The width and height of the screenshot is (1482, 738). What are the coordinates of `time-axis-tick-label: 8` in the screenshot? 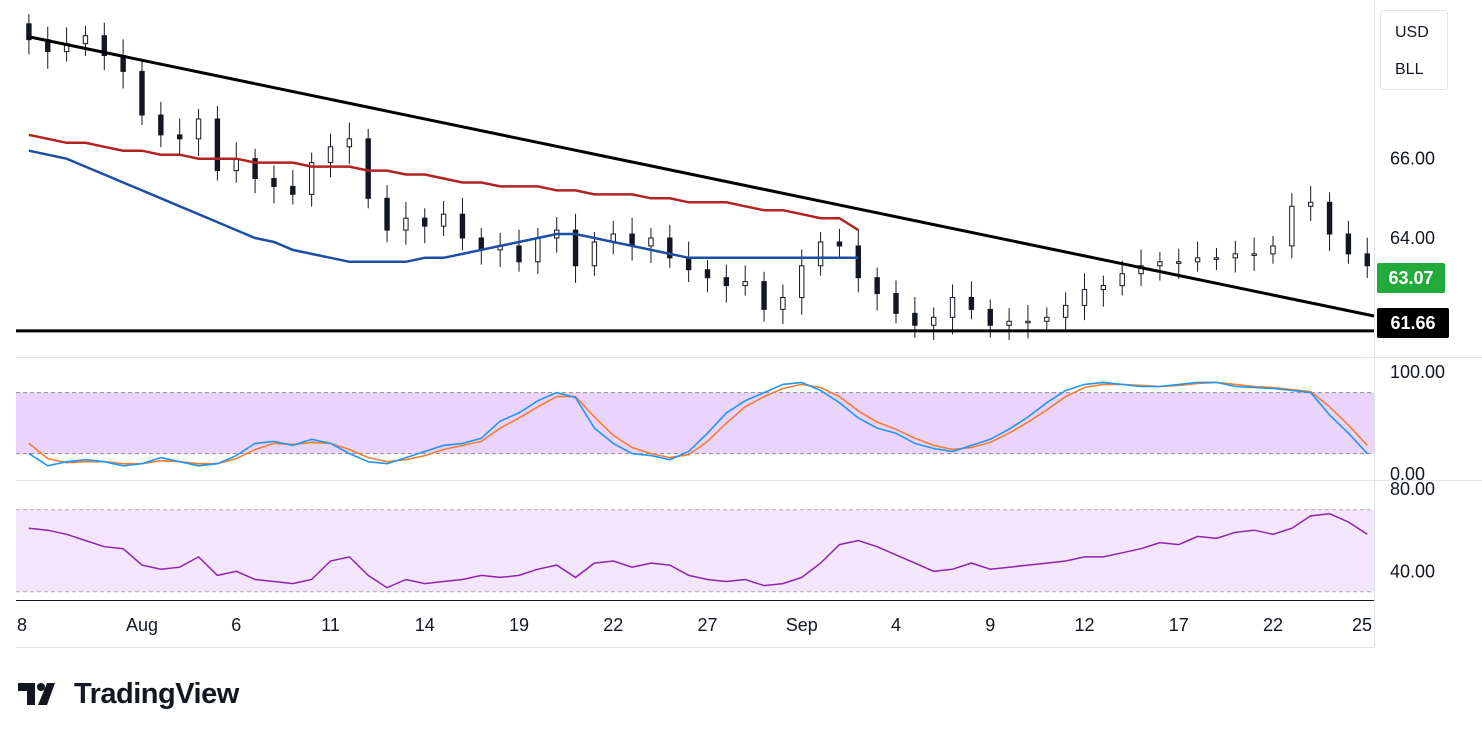 It's located at (22, 625).